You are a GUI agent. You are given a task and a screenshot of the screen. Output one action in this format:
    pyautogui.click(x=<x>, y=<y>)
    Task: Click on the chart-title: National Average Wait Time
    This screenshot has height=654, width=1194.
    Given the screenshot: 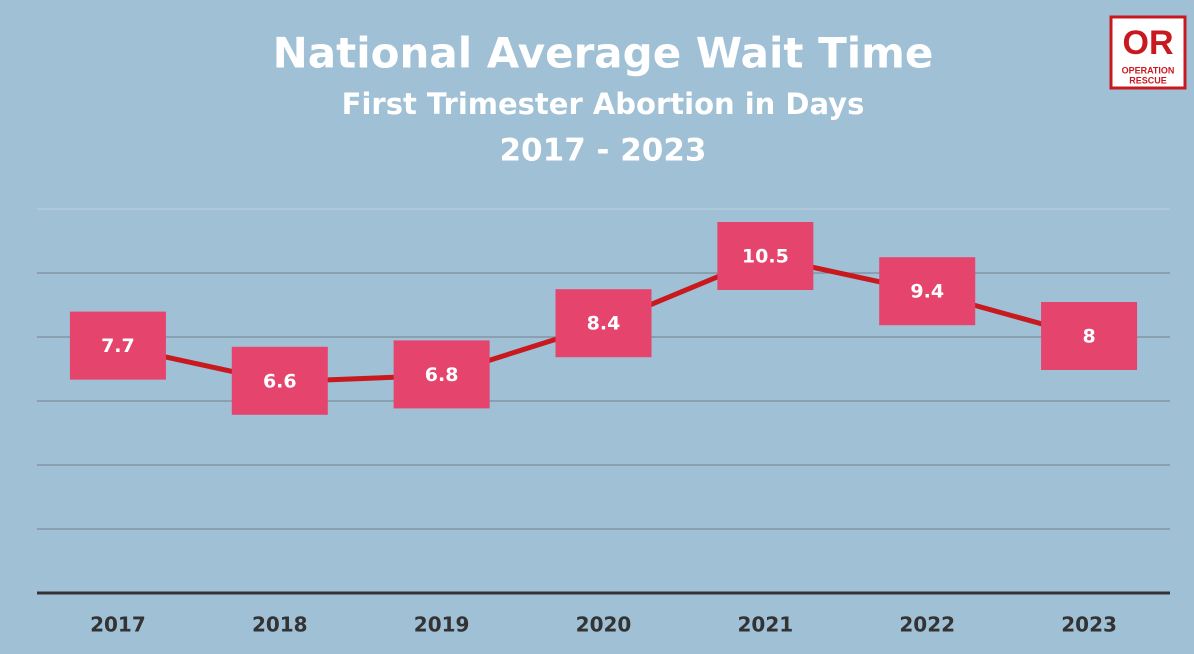 What is the action you would take?
    pyautogui.click(x=603, y=53)
    